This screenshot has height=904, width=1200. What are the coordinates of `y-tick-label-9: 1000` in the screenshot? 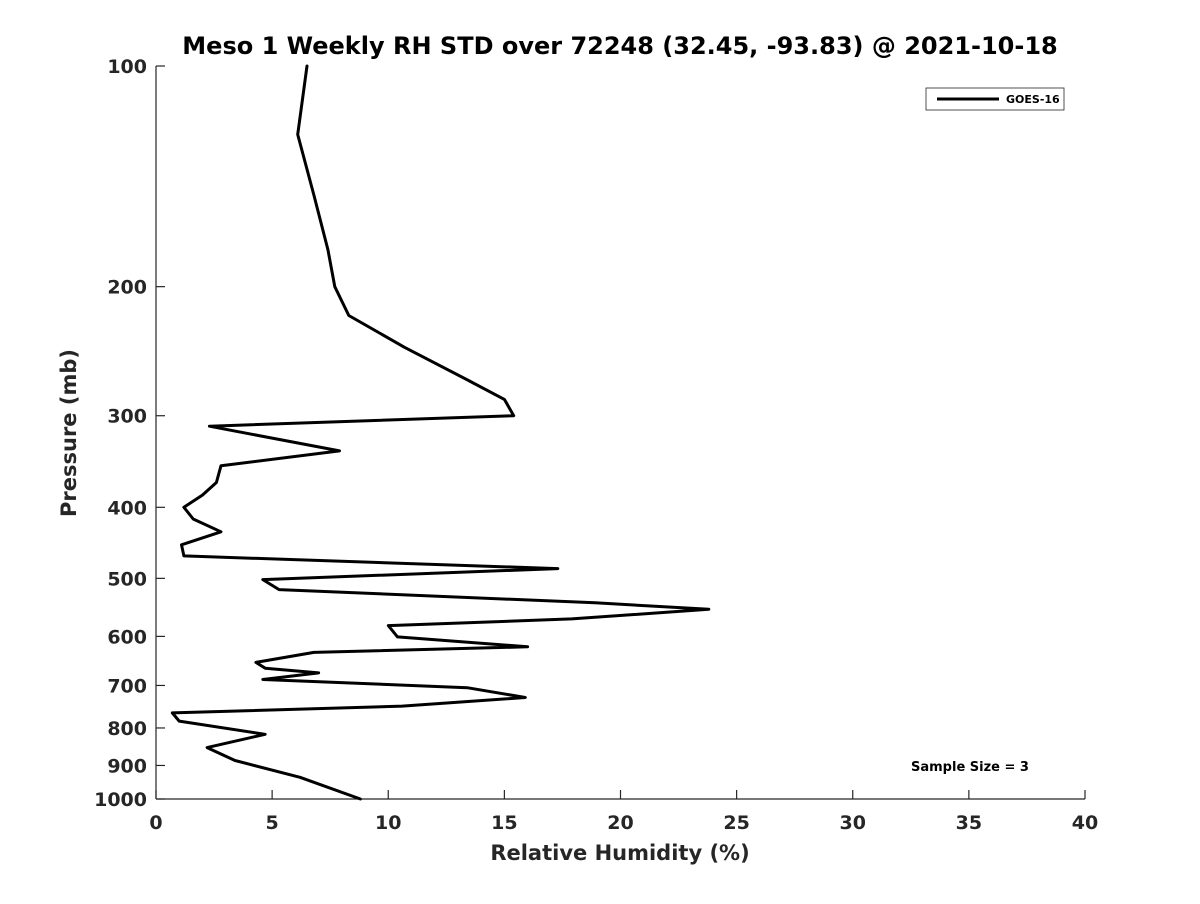 It's located at (120, 800).